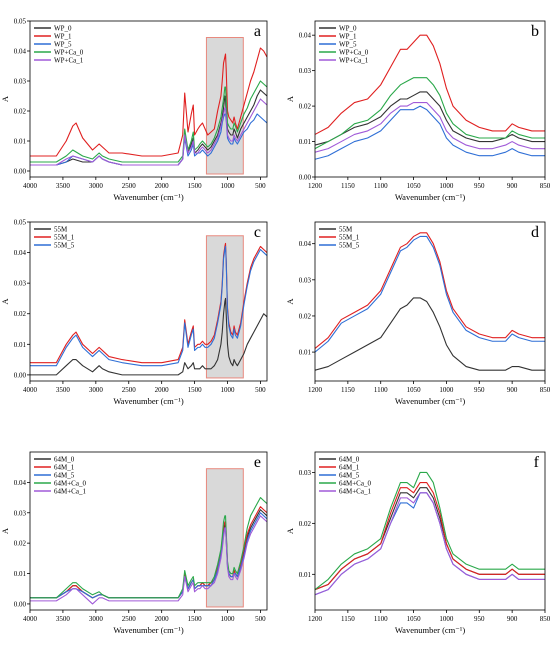 This screenshot has width=550, height=646. I want to click on legend-label: WP+Ca_0, so click(69, 53).